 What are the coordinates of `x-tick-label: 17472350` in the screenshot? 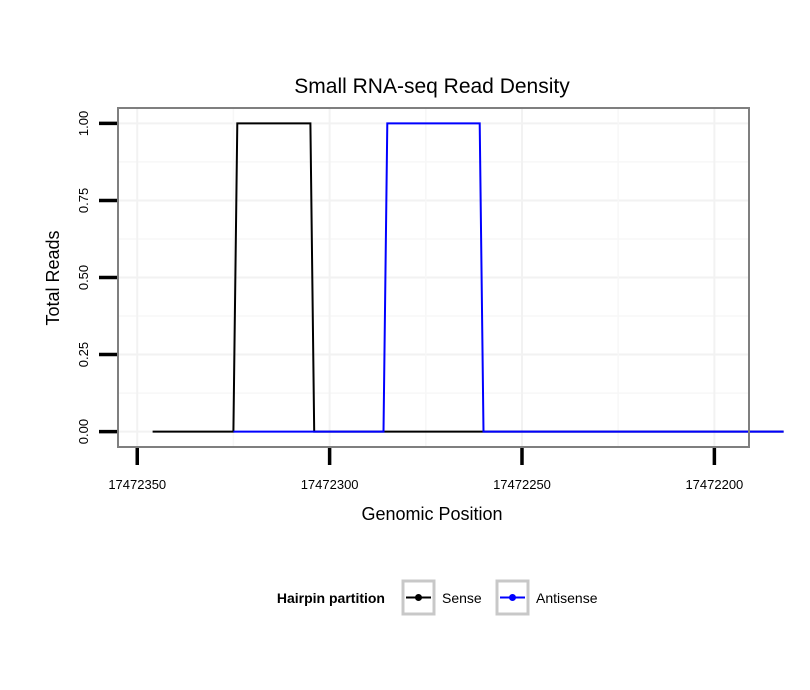 It's located at (137, 484).